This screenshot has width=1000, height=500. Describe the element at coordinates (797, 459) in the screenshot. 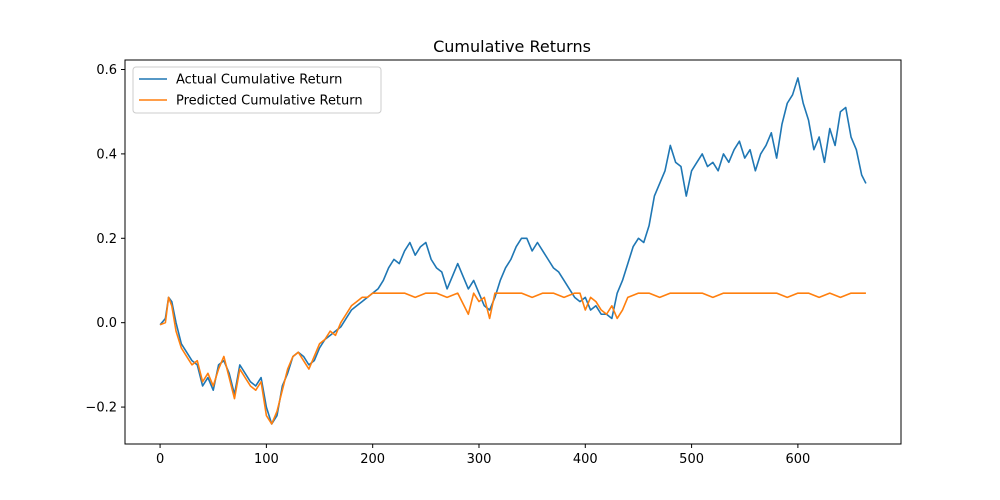

I see `x-tick-label: 600` at that location.